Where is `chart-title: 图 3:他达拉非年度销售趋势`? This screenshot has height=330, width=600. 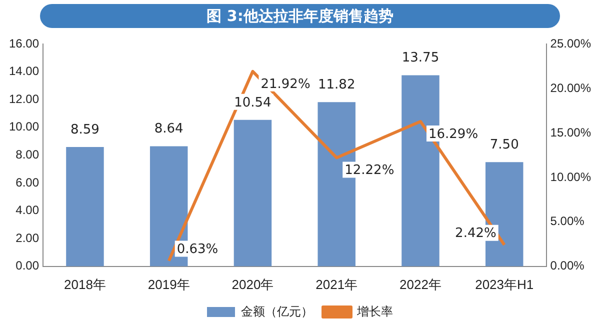
chart-title: 图 3:他达拉非年度销售趋势 is located at coordinates (300, 16).